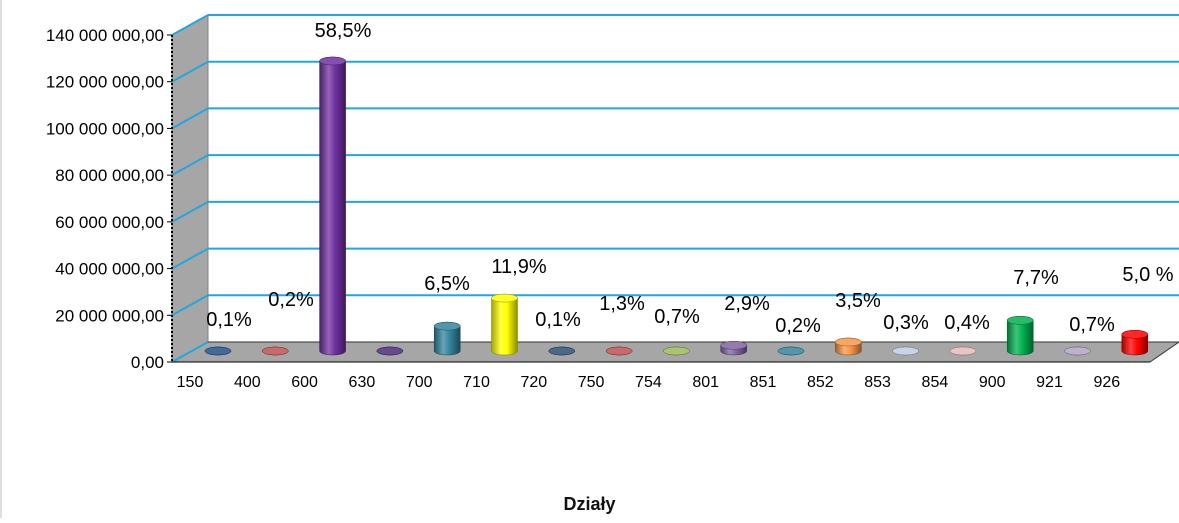 The height and width of the screenshot is (523, 1179). I want to click on y-tick-label: 100 000 000,00, so click(105, 128).